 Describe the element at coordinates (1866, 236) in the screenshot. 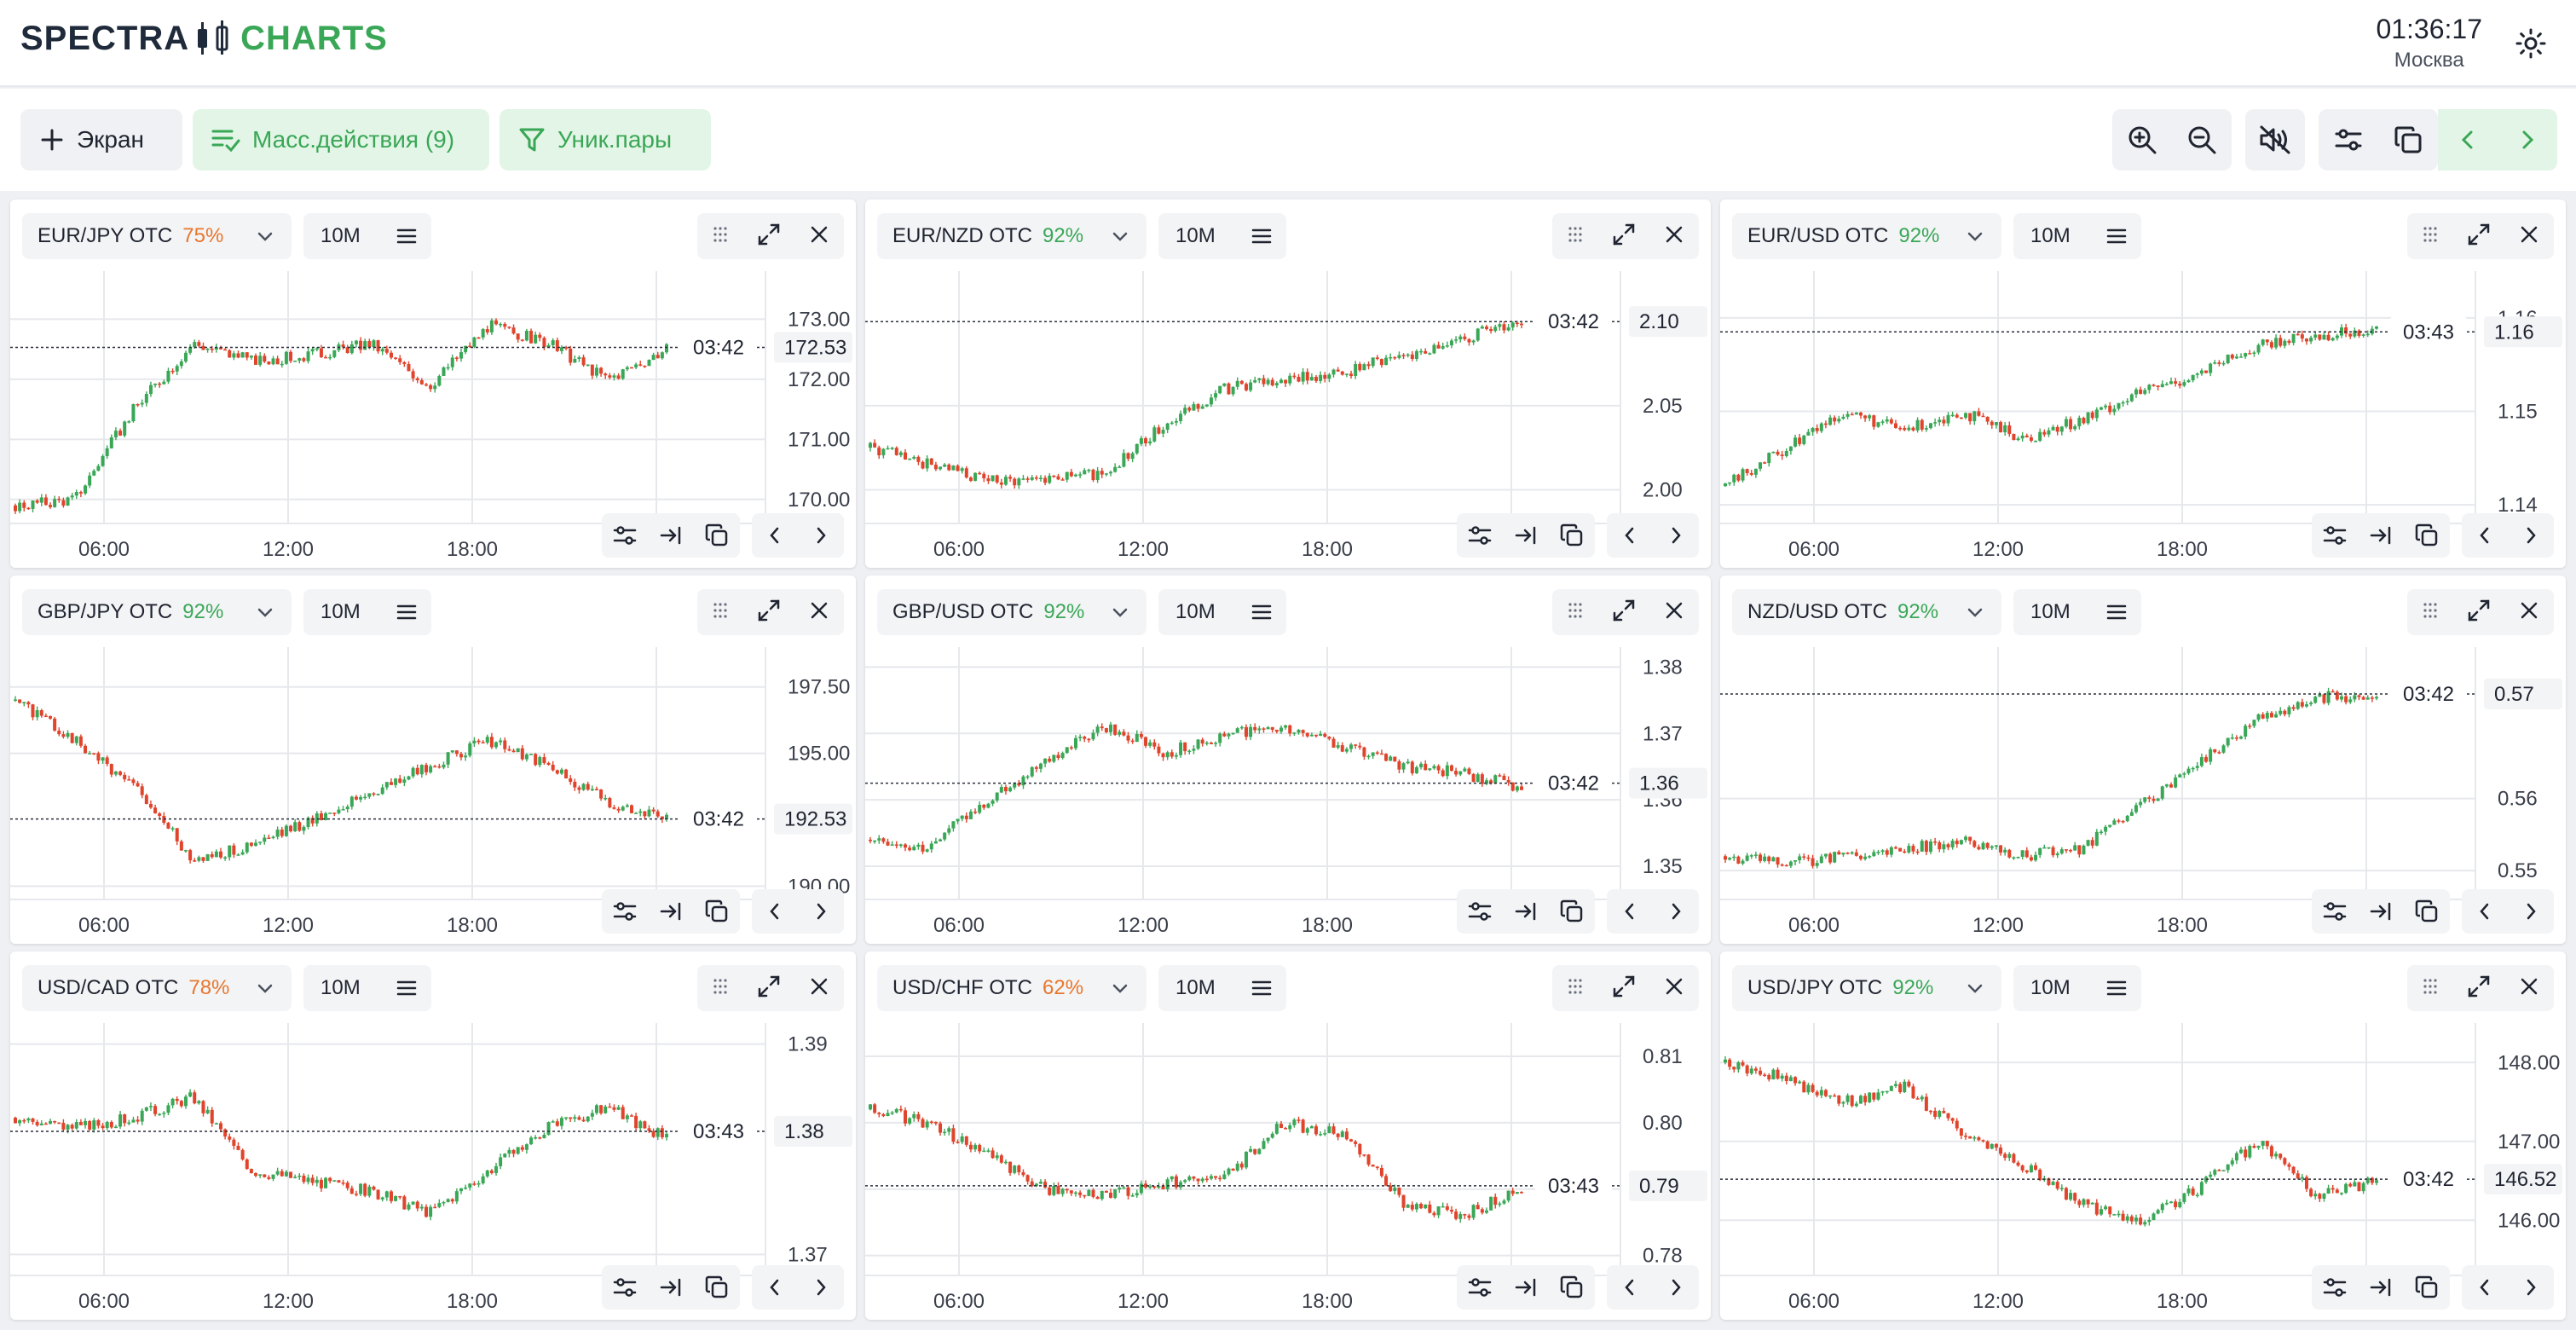

I see `pair-select: EUR/USD OTC 92%` at that location.